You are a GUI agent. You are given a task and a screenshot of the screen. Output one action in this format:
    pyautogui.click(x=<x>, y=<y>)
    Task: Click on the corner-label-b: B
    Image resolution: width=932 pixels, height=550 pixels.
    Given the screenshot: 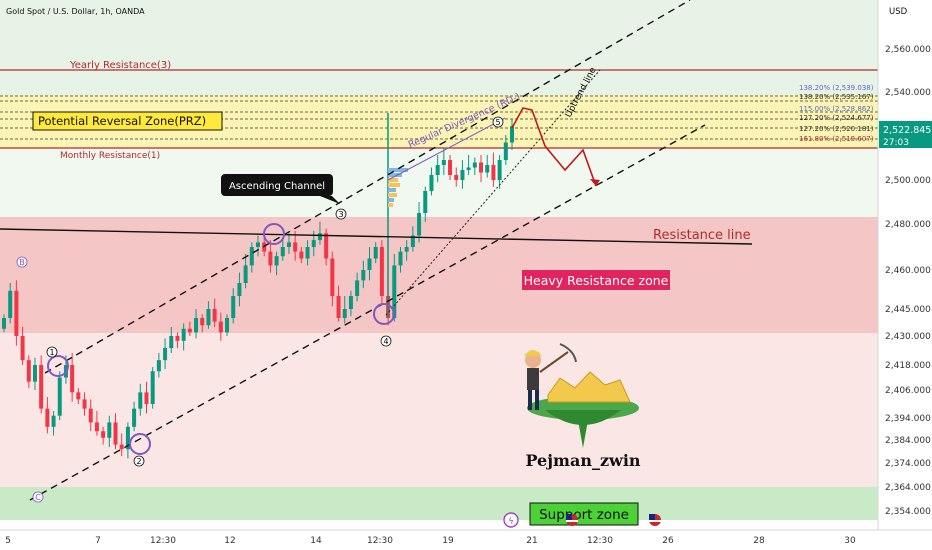 What is the action you would take?
    pyautogui.click(x=22, y=262)
    